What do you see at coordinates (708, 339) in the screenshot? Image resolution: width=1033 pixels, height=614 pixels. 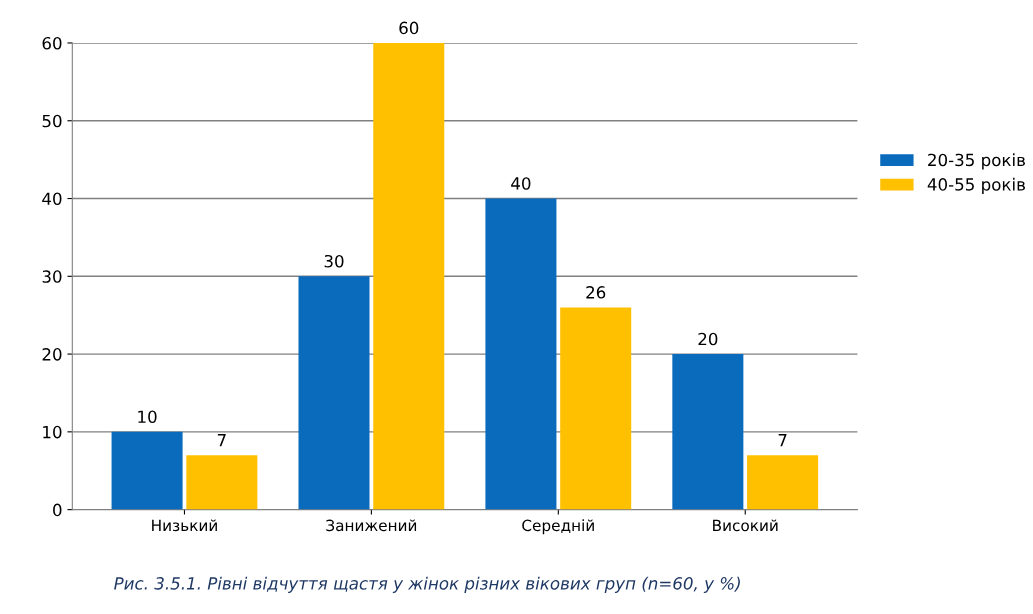 I see `data-label: 20` at bounding box center [708, 339].